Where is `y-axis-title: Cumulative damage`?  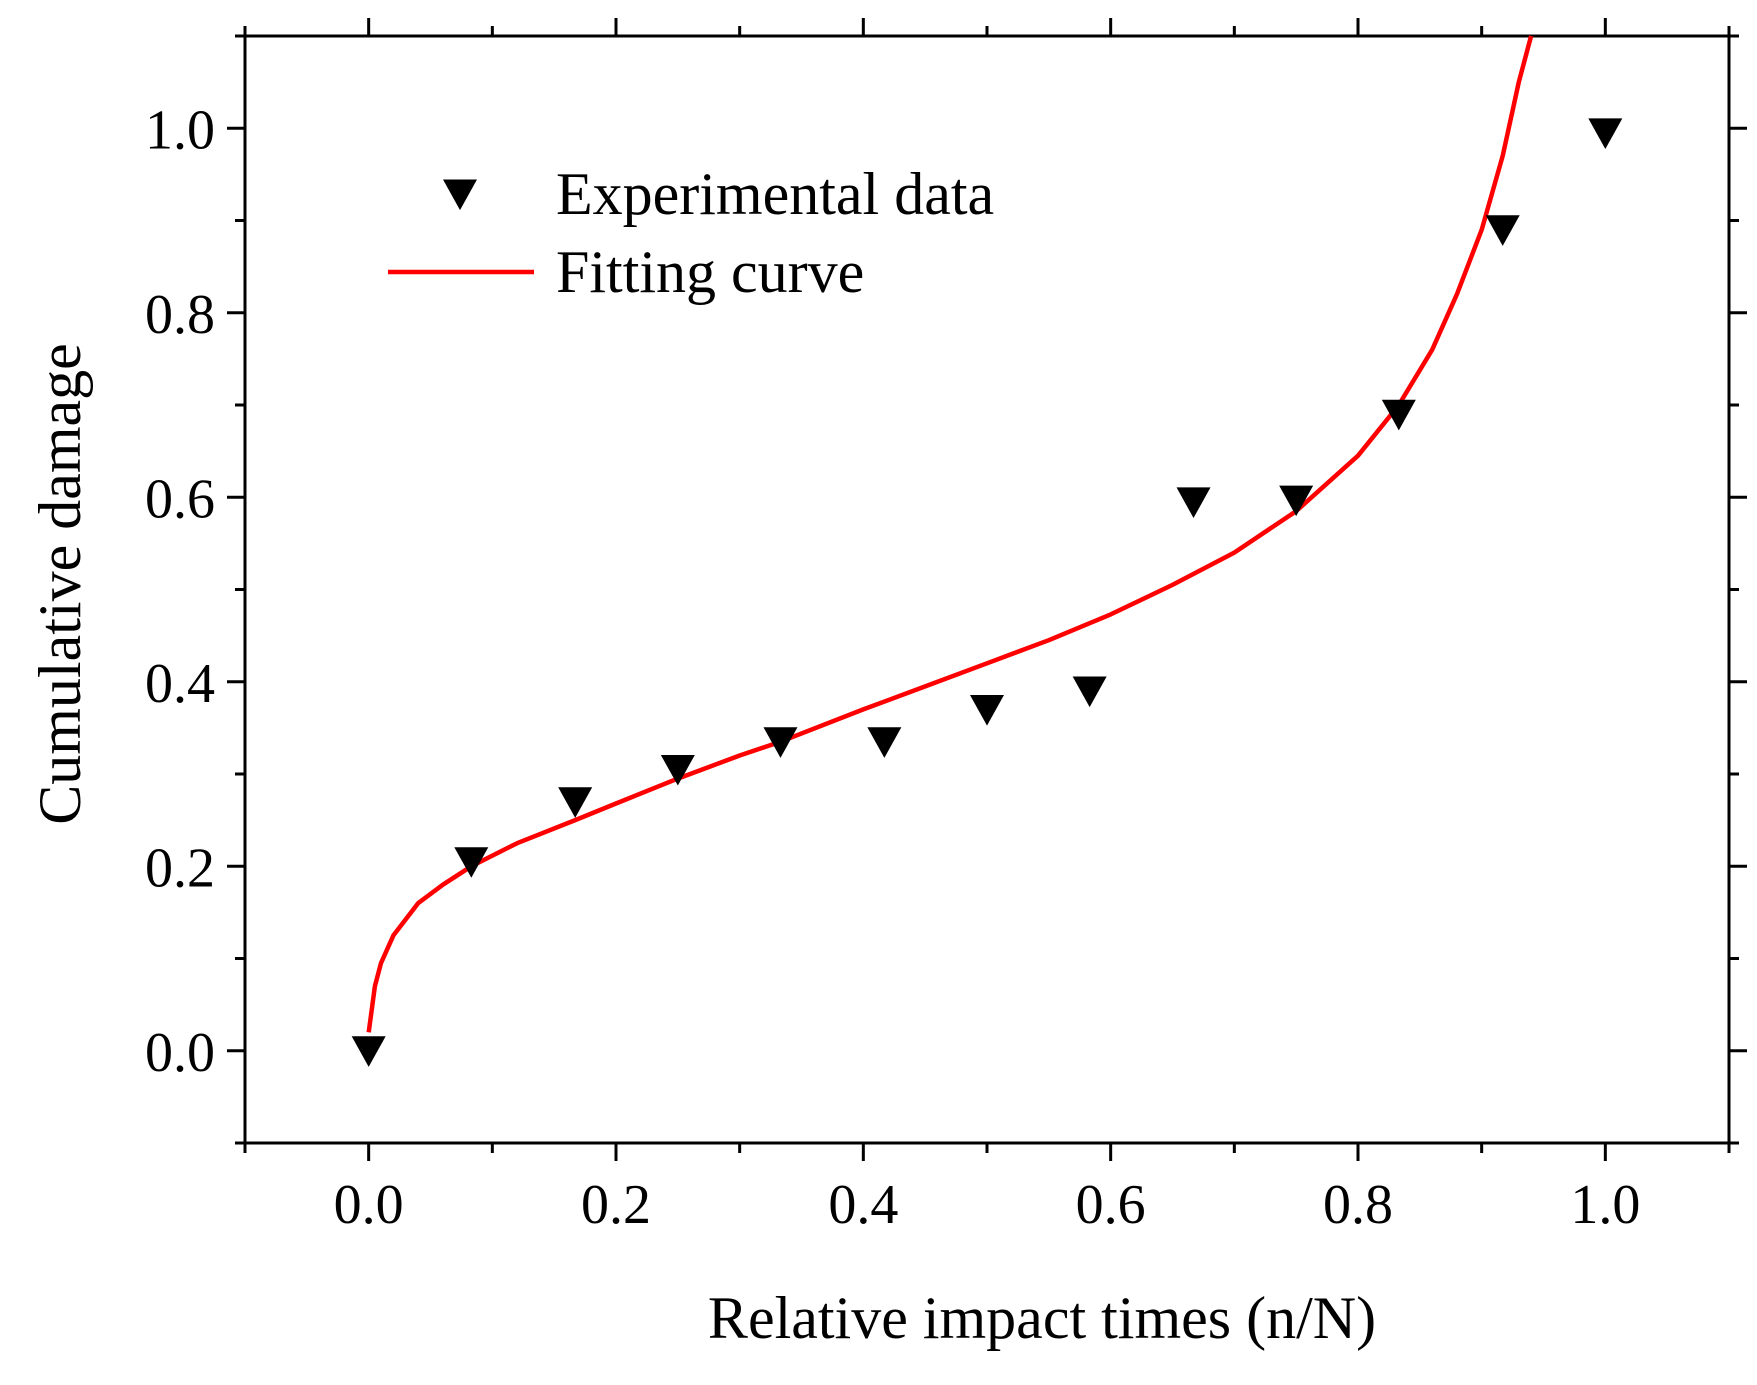 y-axis-title: Cumulative damage is located at coordinates (60, 584).